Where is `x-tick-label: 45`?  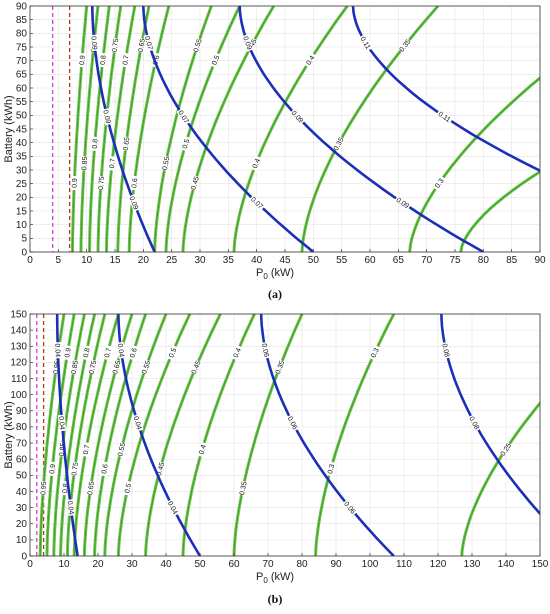 x-tick-label: 45 is located at coordinates (285, 260).